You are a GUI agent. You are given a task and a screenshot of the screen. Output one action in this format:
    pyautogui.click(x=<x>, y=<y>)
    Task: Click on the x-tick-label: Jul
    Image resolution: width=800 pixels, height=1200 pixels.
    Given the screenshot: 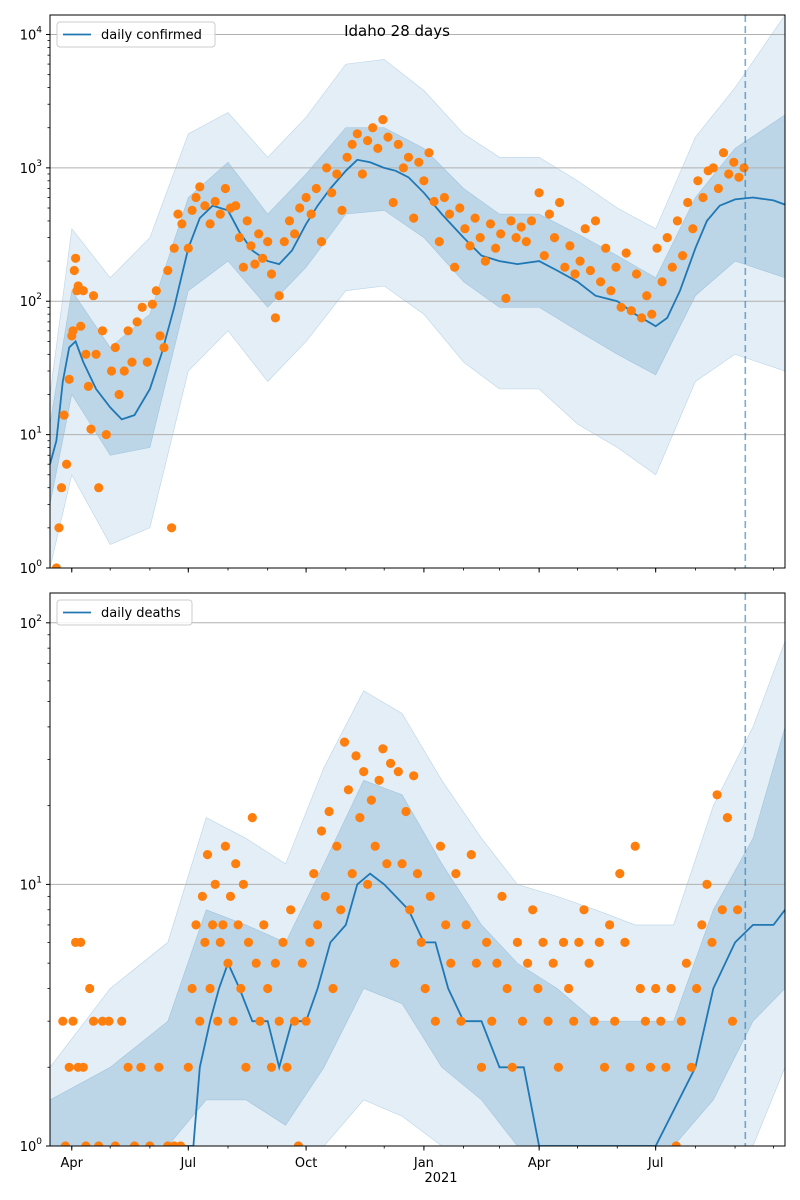 What is the action you would take?
    pyautogui.click(x=655, y=1163)
    